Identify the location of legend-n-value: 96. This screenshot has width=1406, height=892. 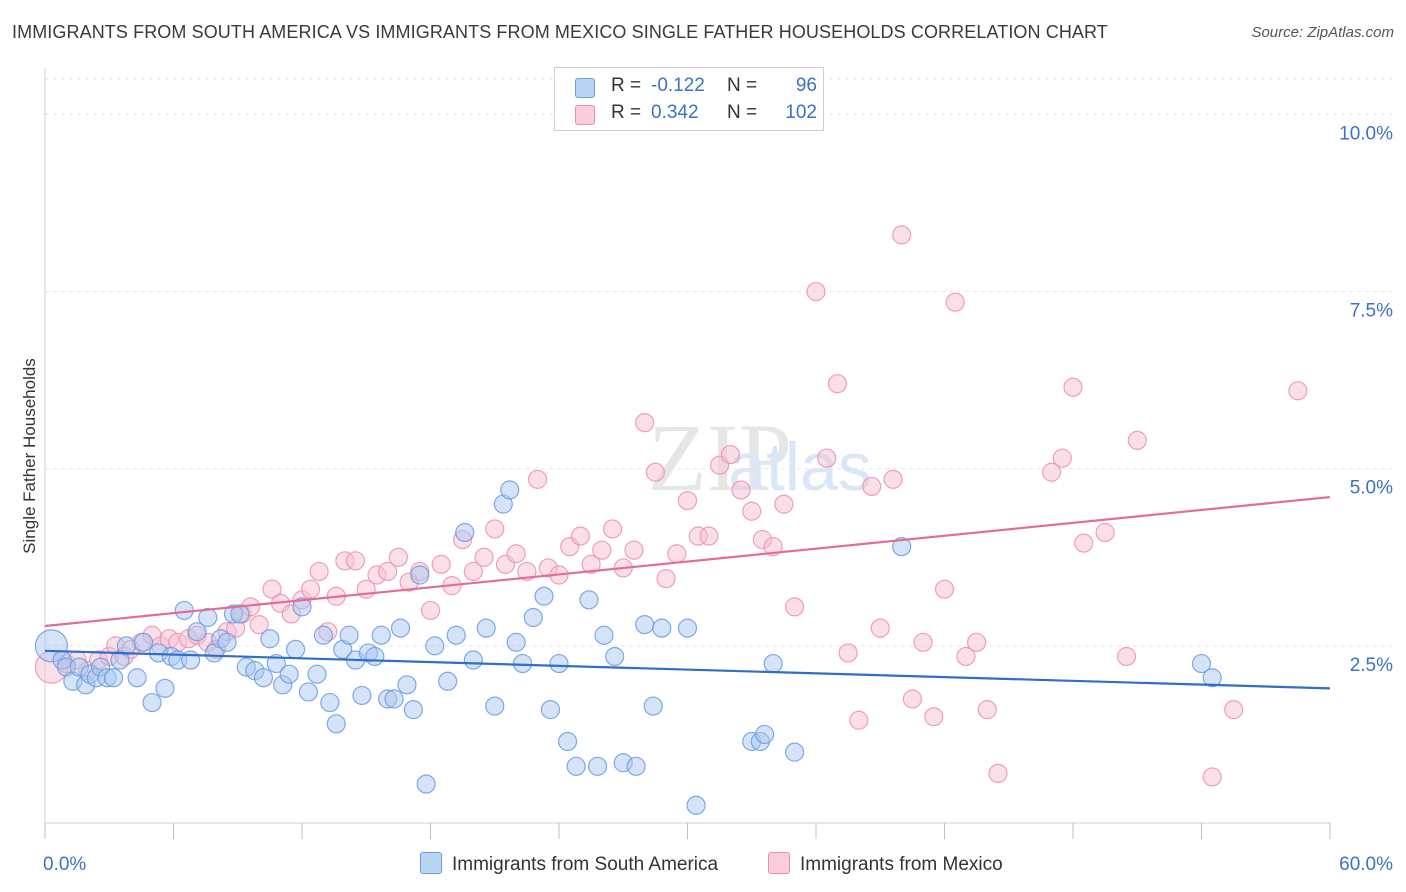
(806, 85).